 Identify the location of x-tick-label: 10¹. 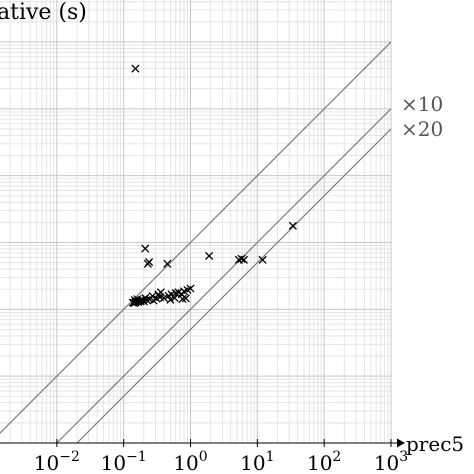
(257, 461).